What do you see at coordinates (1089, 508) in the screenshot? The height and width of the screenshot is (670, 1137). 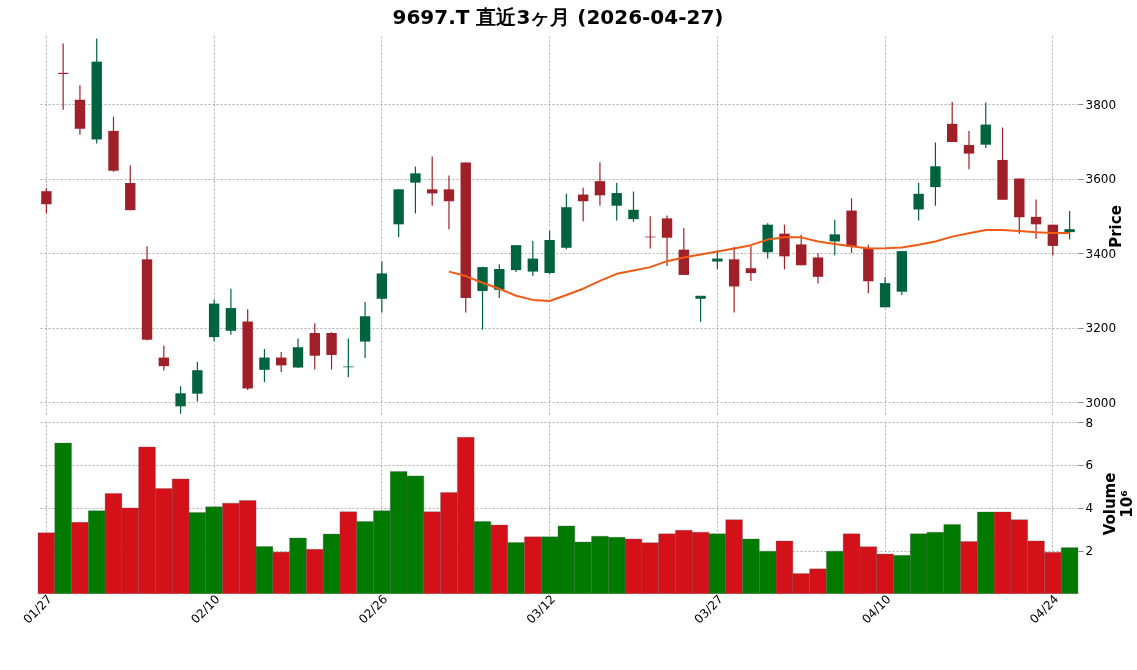 I see `y-tick-label: 4` at bounding box center [1089, 508].